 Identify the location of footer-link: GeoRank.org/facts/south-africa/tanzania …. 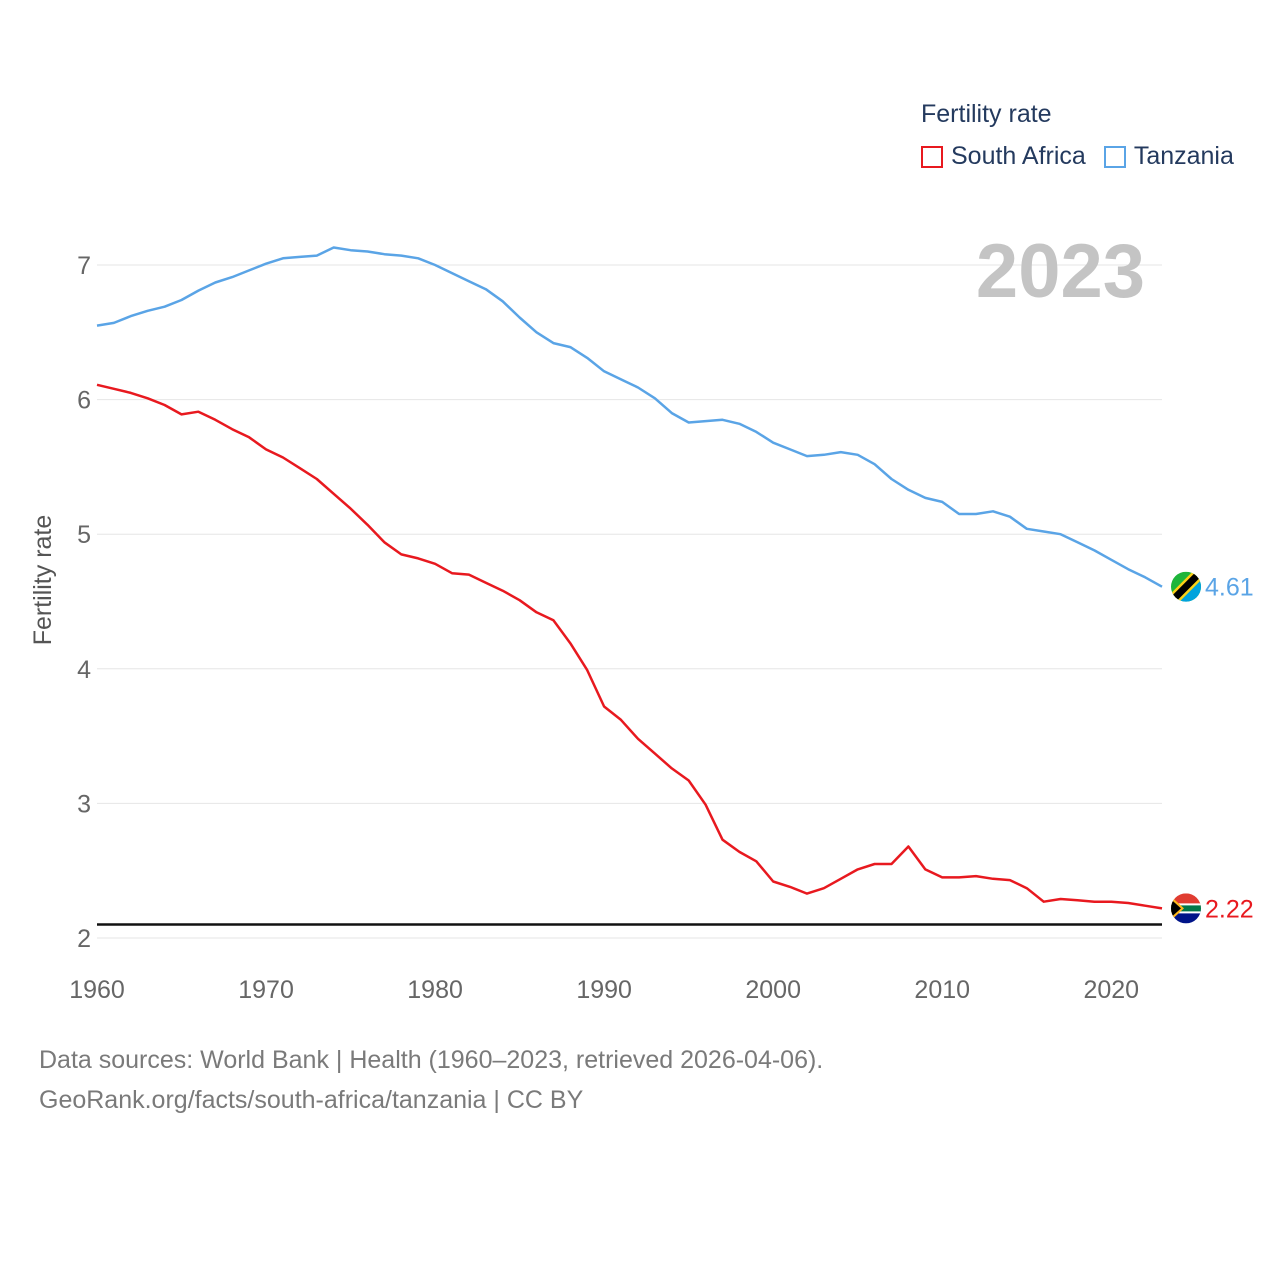
(311, 1100).